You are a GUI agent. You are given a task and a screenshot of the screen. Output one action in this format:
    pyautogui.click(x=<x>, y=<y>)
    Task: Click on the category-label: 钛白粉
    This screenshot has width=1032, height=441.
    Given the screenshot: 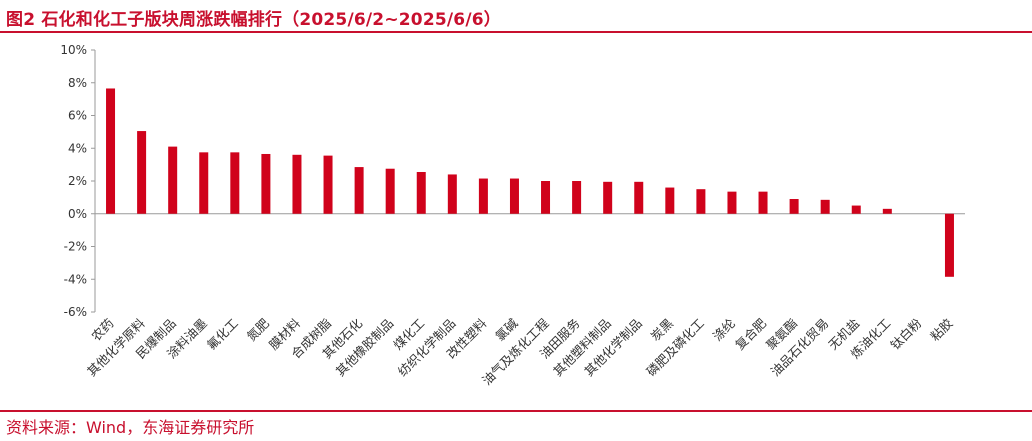 What is the action you would take?
    pyautogui.click(x=905, y=333)
    